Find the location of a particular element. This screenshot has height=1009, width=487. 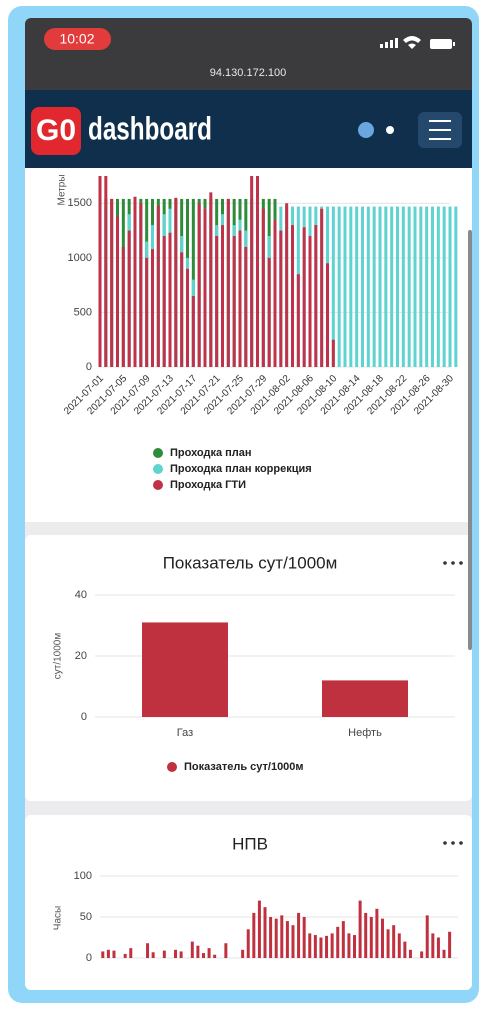

legend-label: Показатель сут/1000м is located at coordinates (244, 767).